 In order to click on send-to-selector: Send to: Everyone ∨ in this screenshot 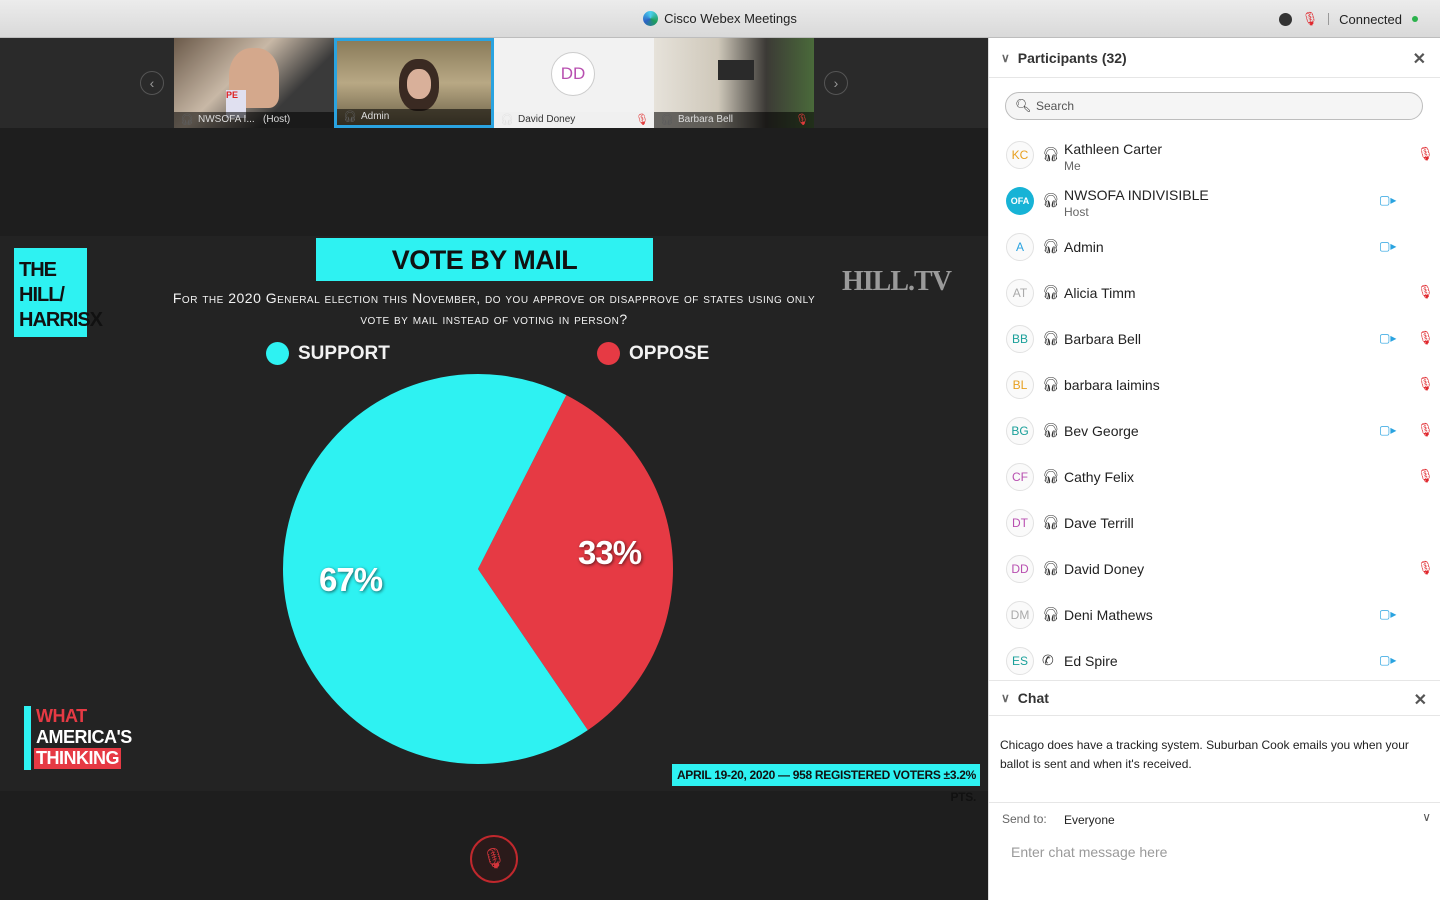, I will do `click(1214, 817)`.